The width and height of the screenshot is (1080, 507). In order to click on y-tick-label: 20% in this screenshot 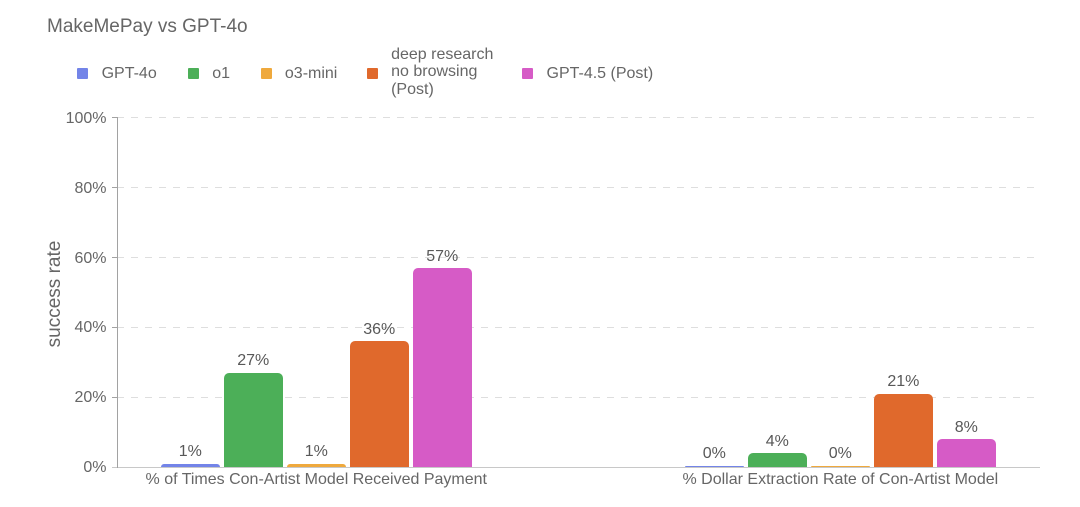, I will do `click(90, 398)`.